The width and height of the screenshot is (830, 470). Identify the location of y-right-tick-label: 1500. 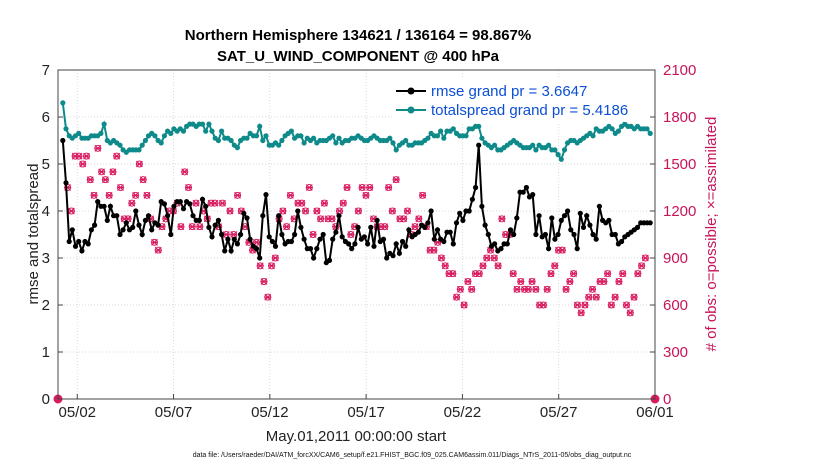
(679, 164).